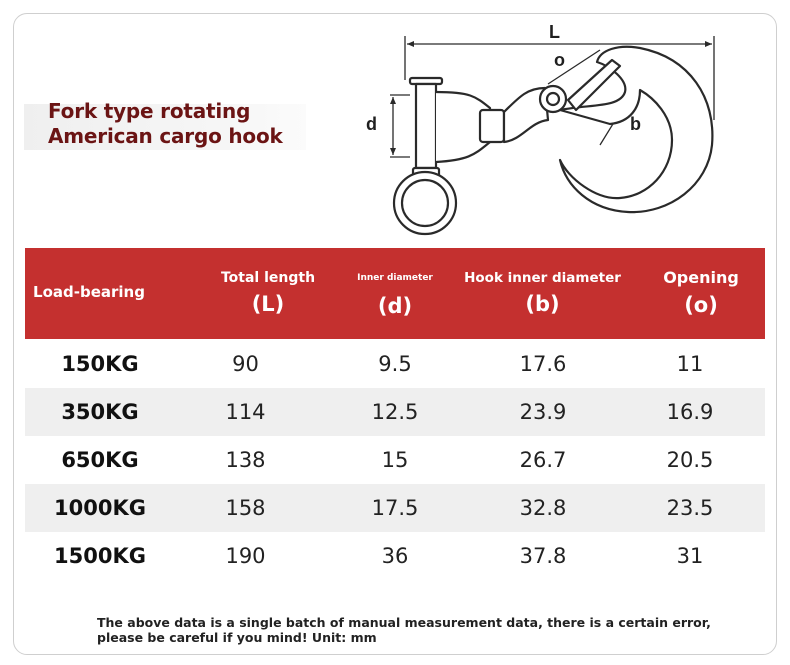 This screenshot has width=790, height=665. What do you see at coordinates (100, 412) in the screenshot?
I see `cell-load: 350KG` at bounding box center [100, 412].